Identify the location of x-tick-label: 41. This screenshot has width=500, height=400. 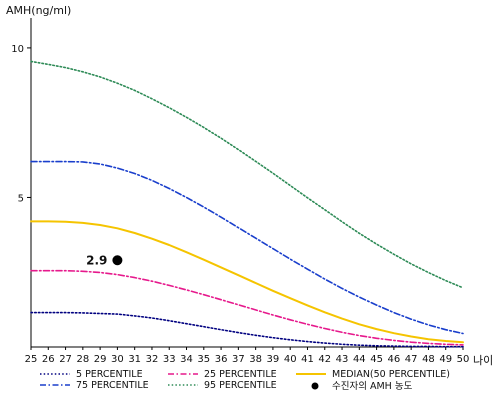
(307, 359).